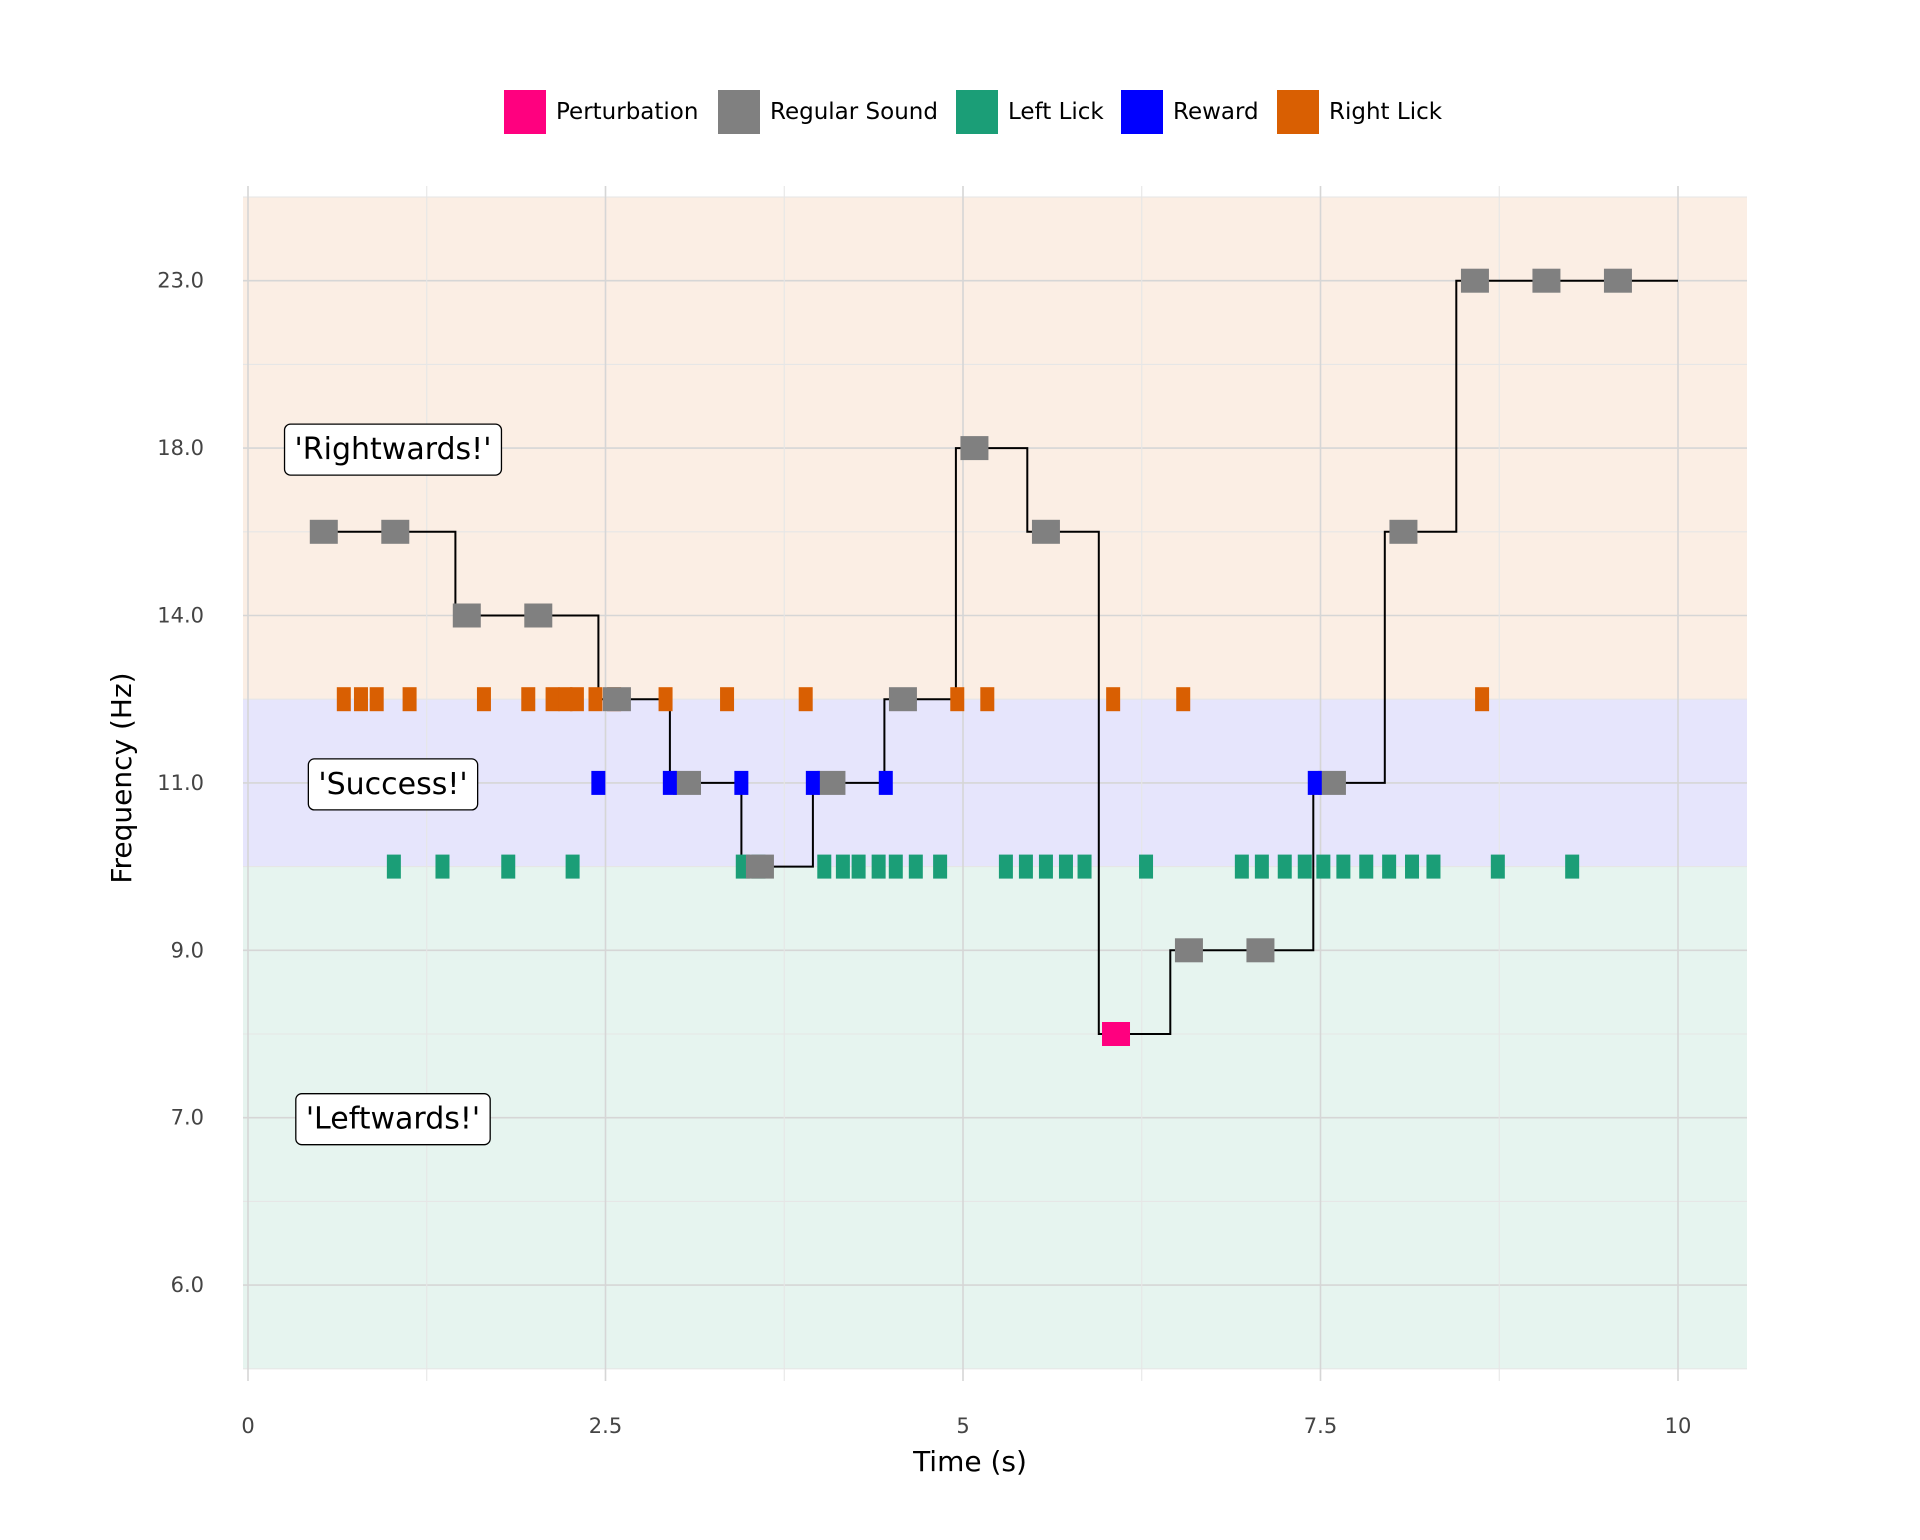 The width and height of the screenshot is (1920, 1540). I want to click on legend-item-left-lick: Left Lick, so click(1030, 112).